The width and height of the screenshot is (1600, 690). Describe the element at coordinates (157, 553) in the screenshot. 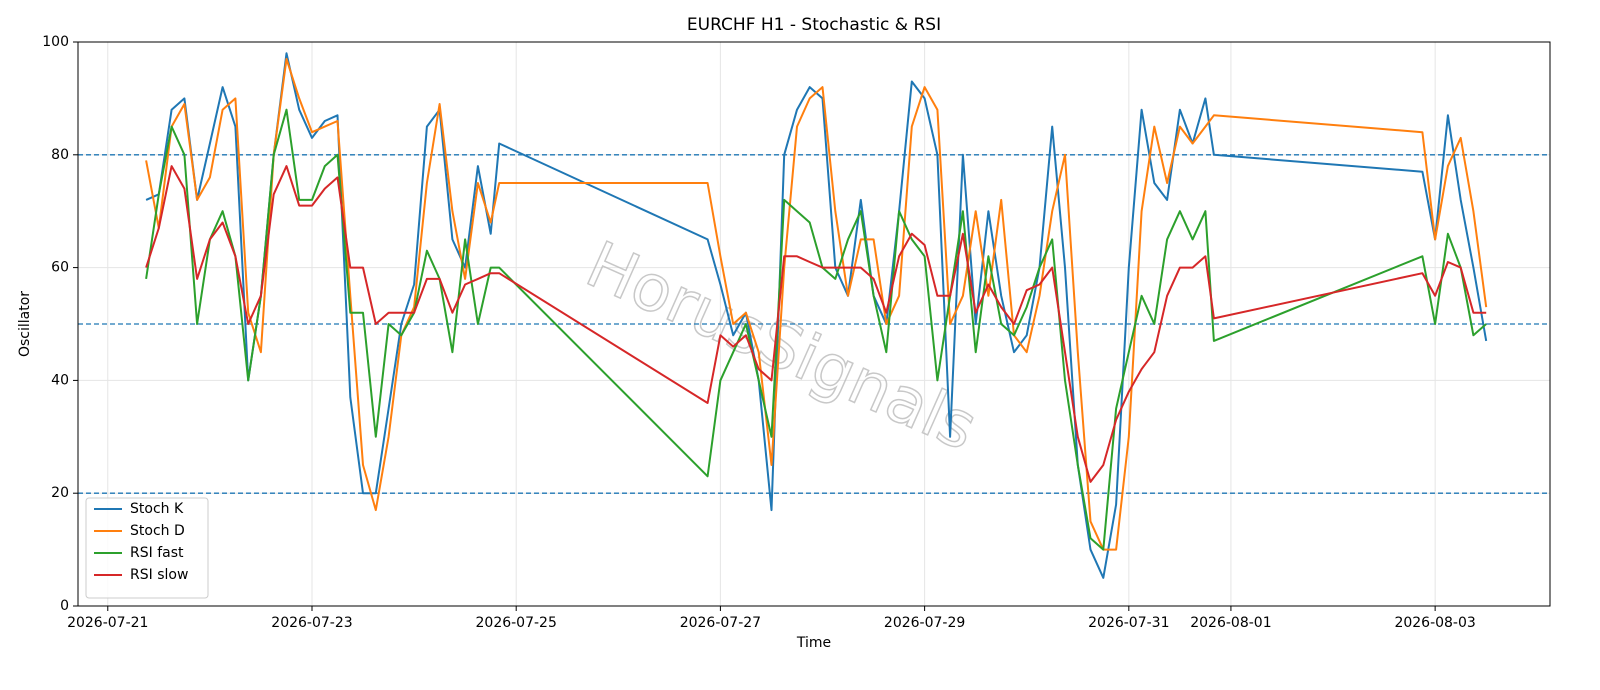

I see `legend-label: RSI fast` at that location.